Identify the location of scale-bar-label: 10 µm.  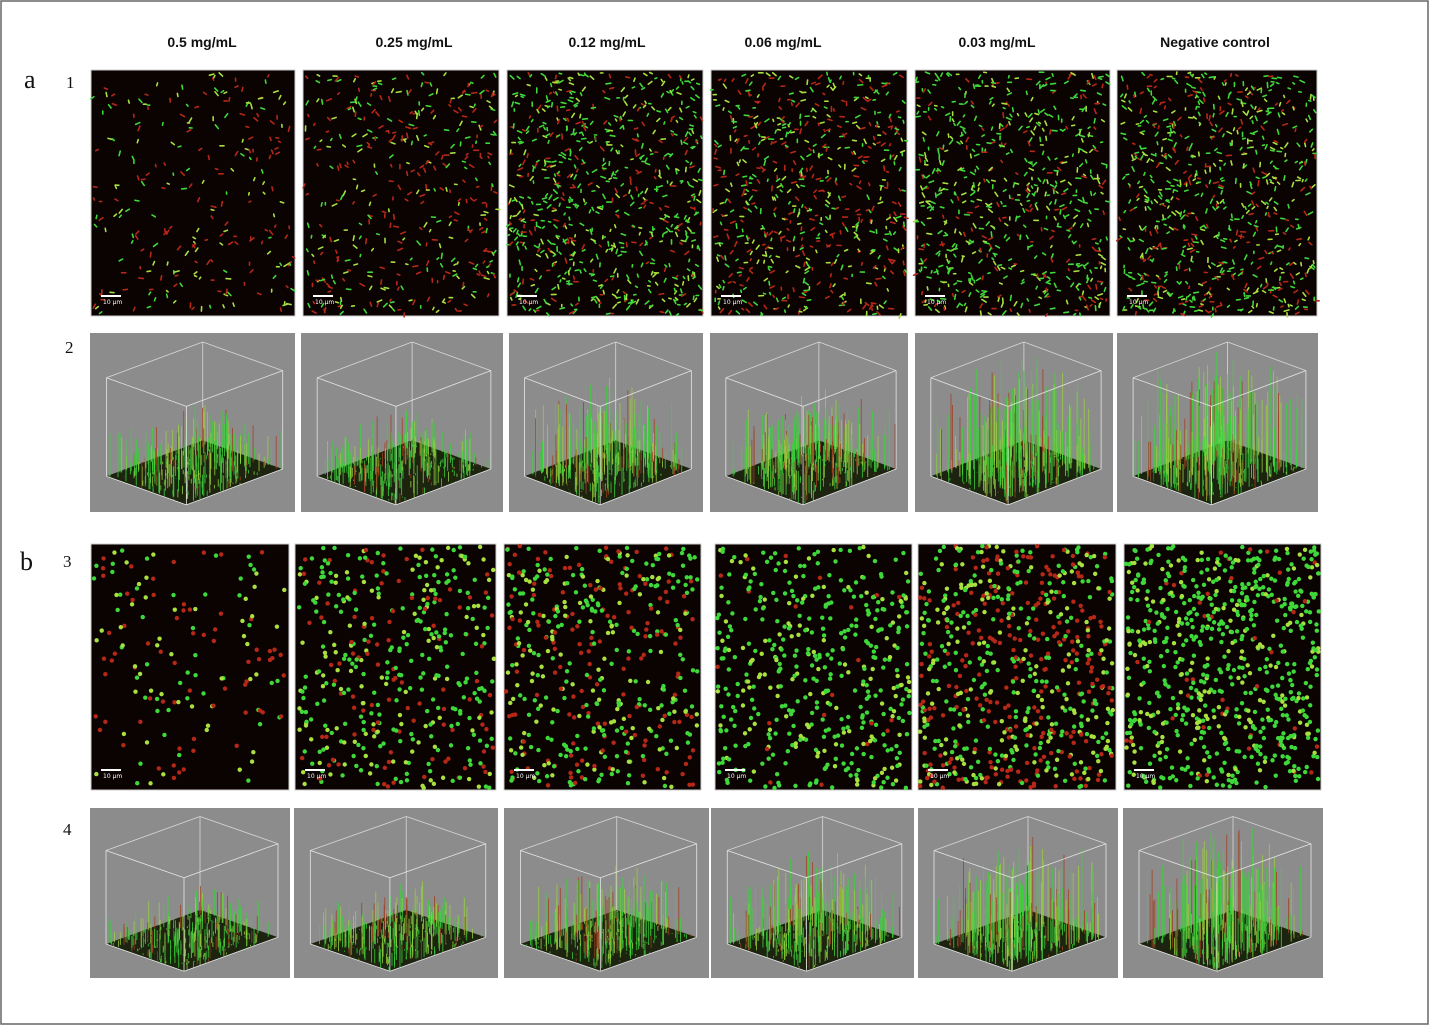
(1138, 302).